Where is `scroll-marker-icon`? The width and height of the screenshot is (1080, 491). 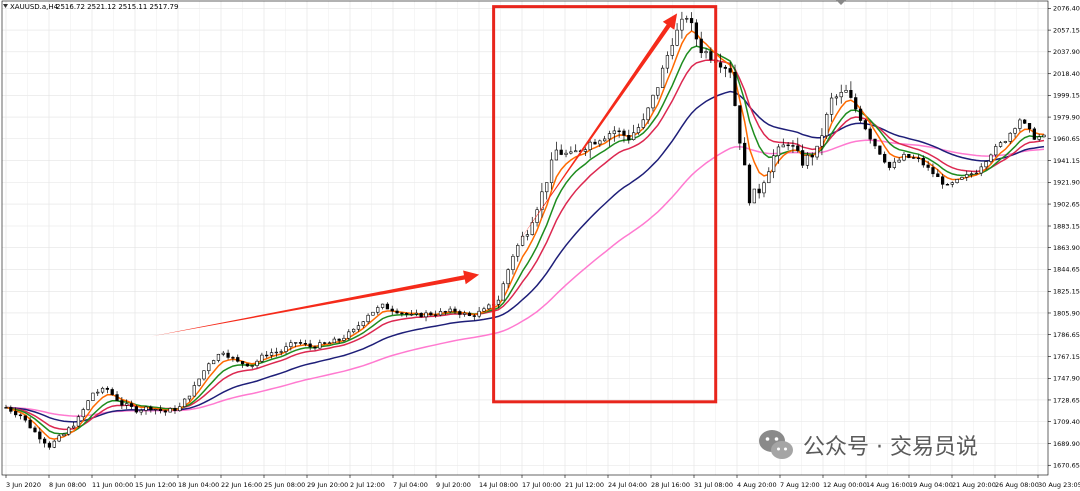 scroll-marker-icon is located at coordinates (841, 2).